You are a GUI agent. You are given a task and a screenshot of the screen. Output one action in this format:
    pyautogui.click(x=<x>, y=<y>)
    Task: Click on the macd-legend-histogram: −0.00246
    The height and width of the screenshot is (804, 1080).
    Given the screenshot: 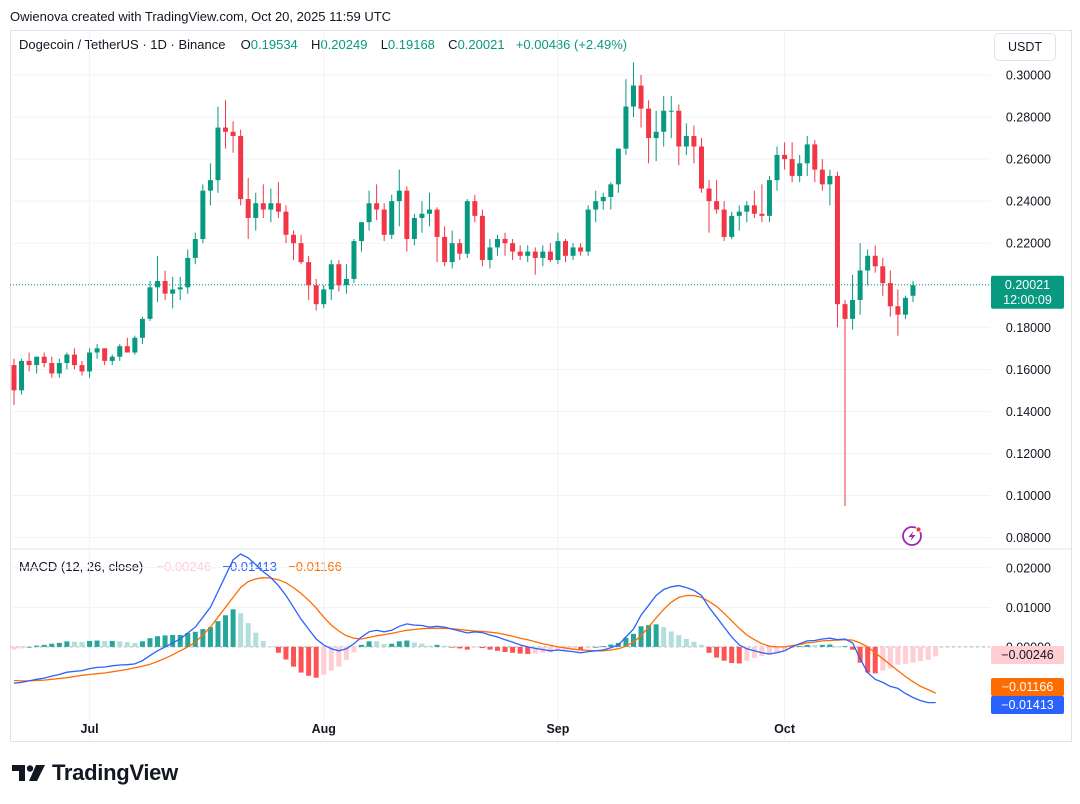 What is the action you would take?
    pyautogui.click(x=184, y=566)
    